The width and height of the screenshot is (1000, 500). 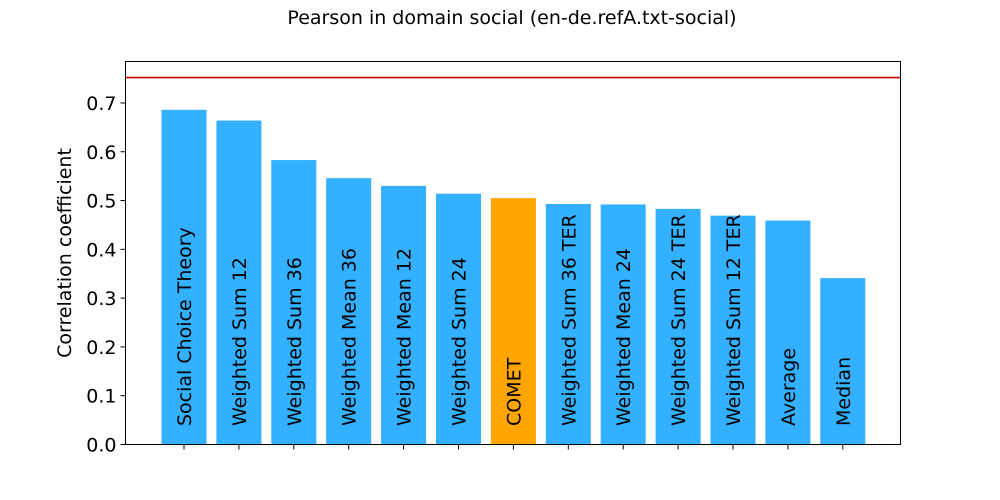 I want to click on bar-label: Weighted Sum 36, so click(x=295, y=341).